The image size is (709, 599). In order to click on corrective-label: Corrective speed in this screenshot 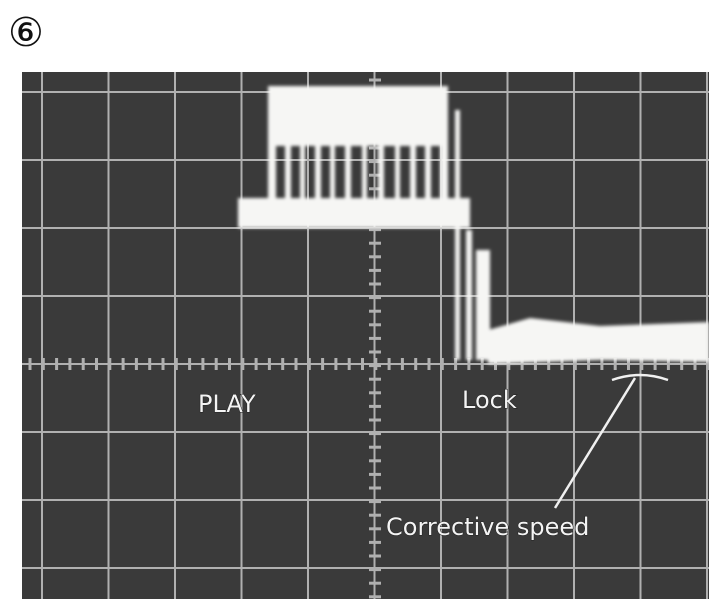, I will do `click(487, 527)`.